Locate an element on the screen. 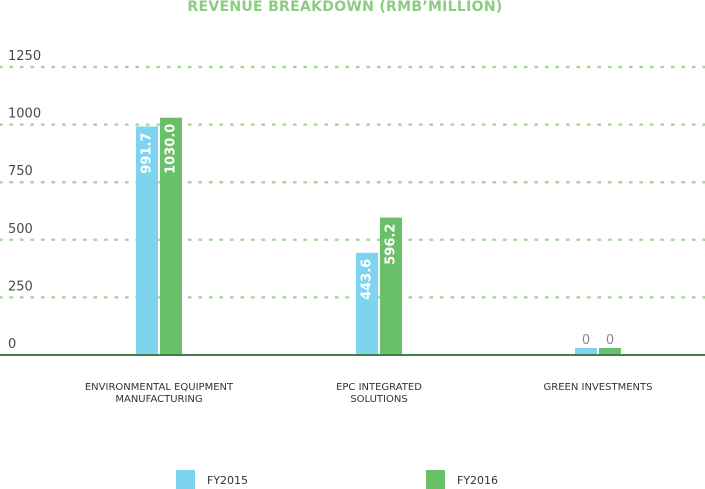 The height and width of the screenshot is (489, 705). category-label: SOLUTIONS is located at coordinates (378, 399).